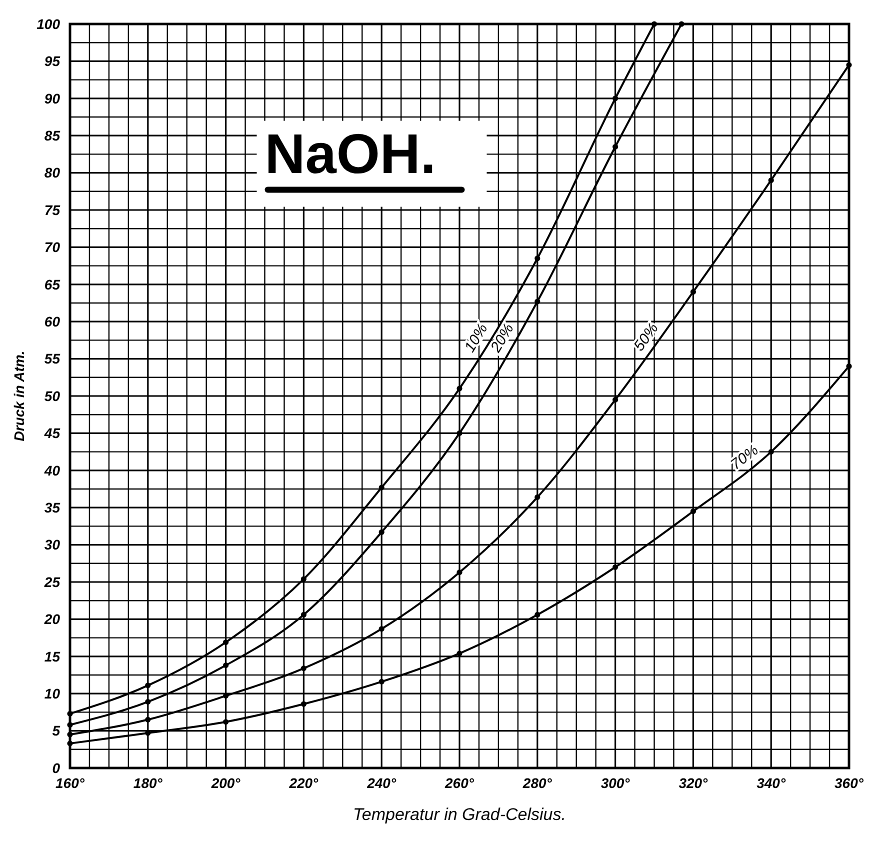  I want to click on x-axis-title: Temperatur in Grad-Celsius., so click(459, 814).